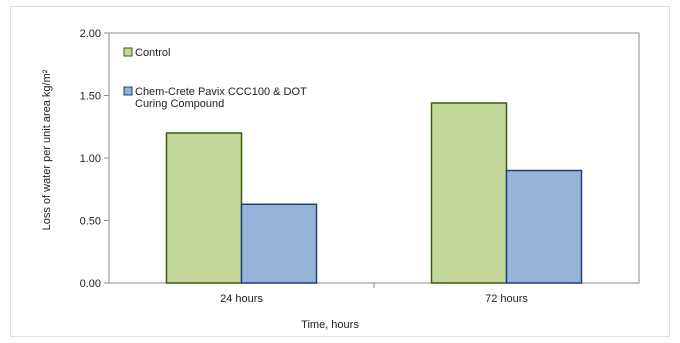 The width and height of the screenshot is (680, 343). What do you see at coordinates (90, 97) in the screenshot?
I see `y-tick-label: 1.50` at bounding box center [90, 97].